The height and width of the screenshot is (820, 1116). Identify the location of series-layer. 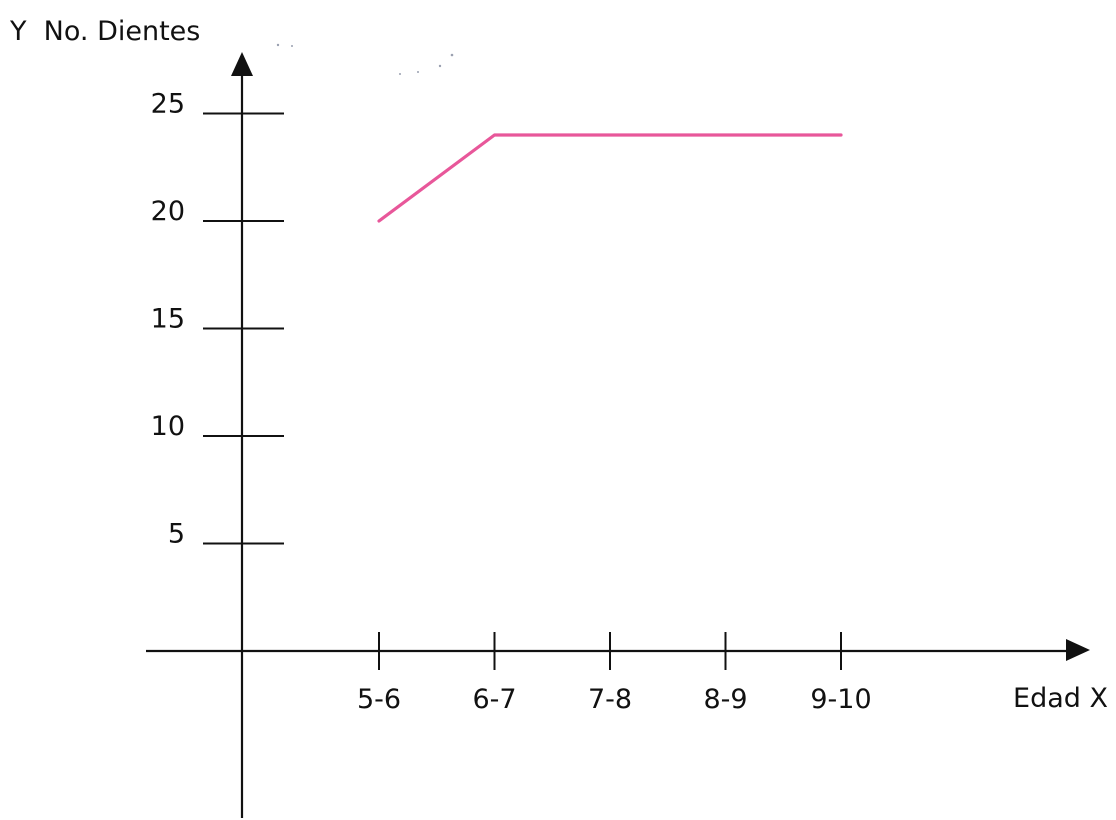
(610, 178).